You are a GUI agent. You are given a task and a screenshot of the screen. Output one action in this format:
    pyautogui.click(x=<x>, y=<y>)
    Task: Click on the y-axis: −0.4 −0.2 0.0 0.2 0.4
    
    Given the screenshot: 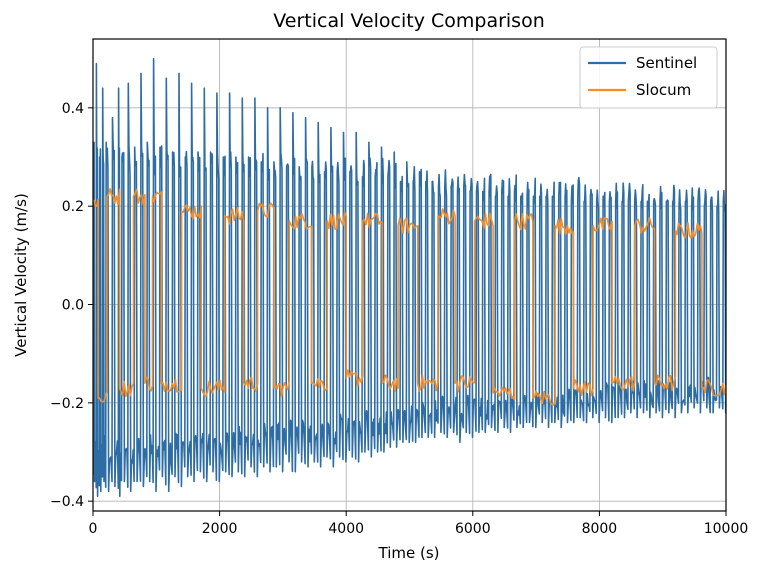 What is the action you would take?
    pyautogui.click(x=71, y=305)
    